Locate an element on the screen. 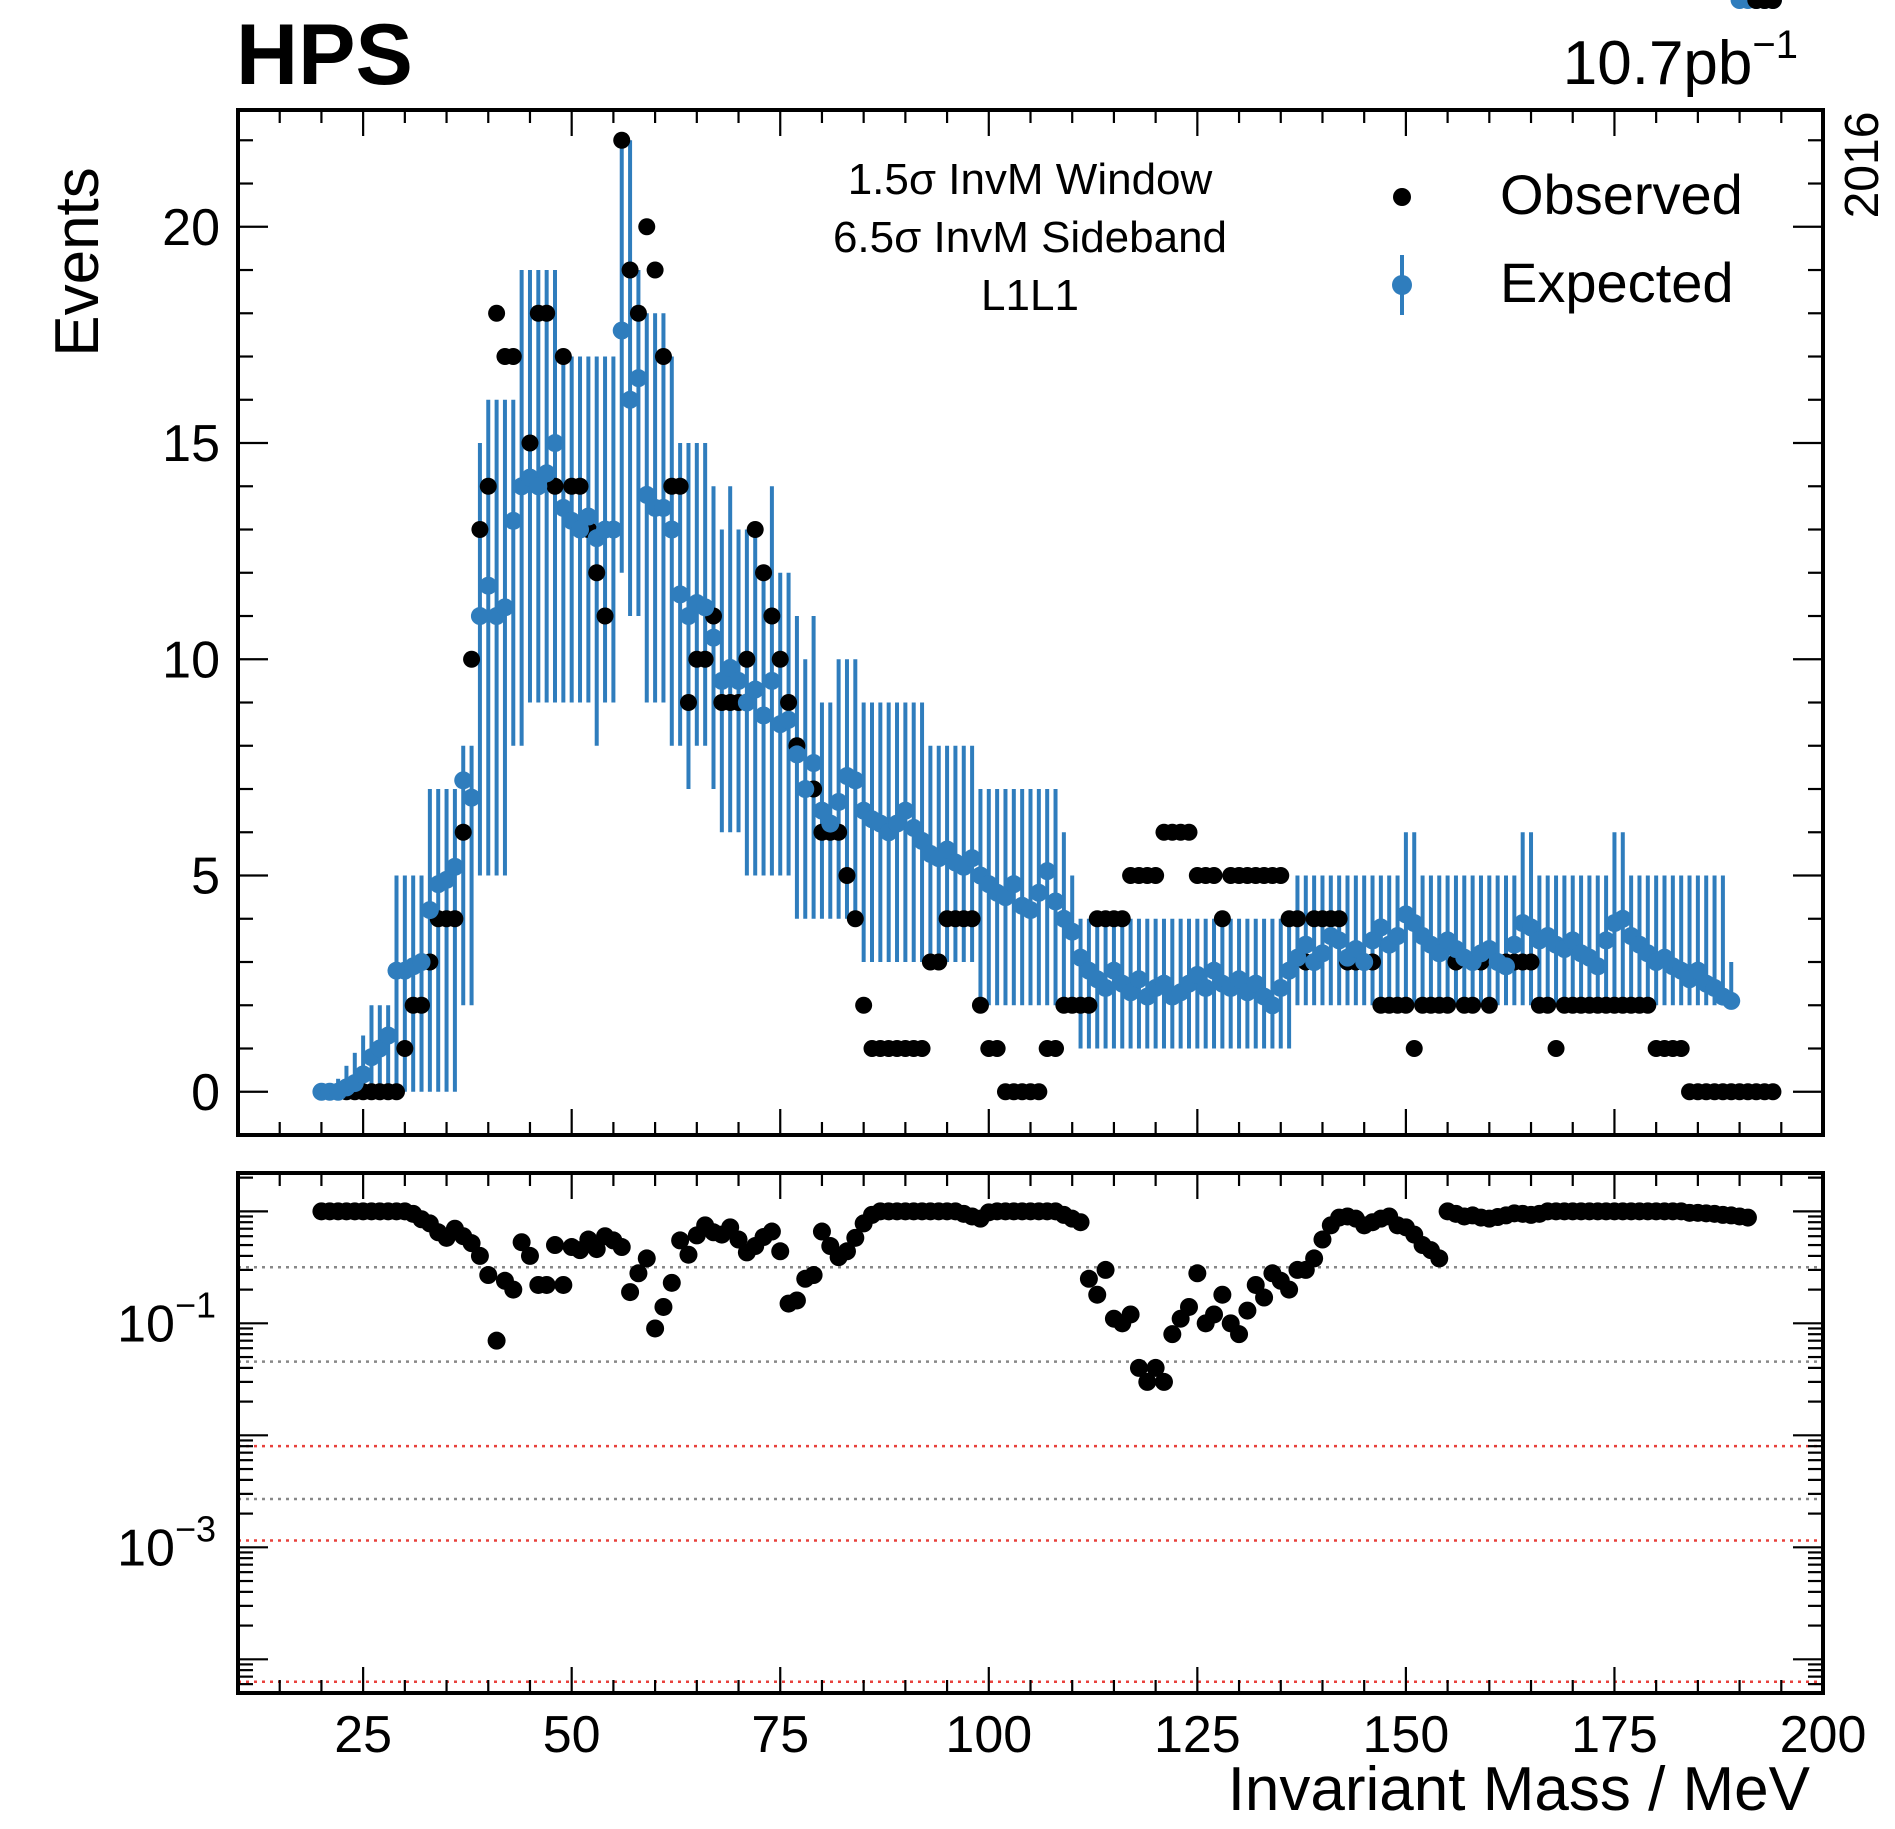  year-label: 2016 is located at coordinates (1862, 165).